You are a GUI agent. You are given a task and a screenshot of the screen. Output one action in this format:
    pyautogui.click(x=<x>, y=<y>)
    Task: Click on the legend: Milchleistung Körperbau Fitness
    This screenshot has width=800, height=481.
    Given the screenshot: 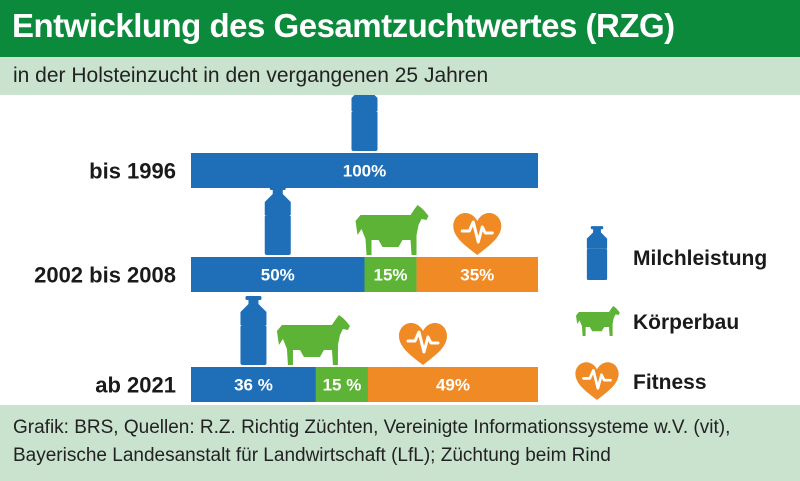 What is the action you would take?
    pyautogui.click(x=670, y=314)
    